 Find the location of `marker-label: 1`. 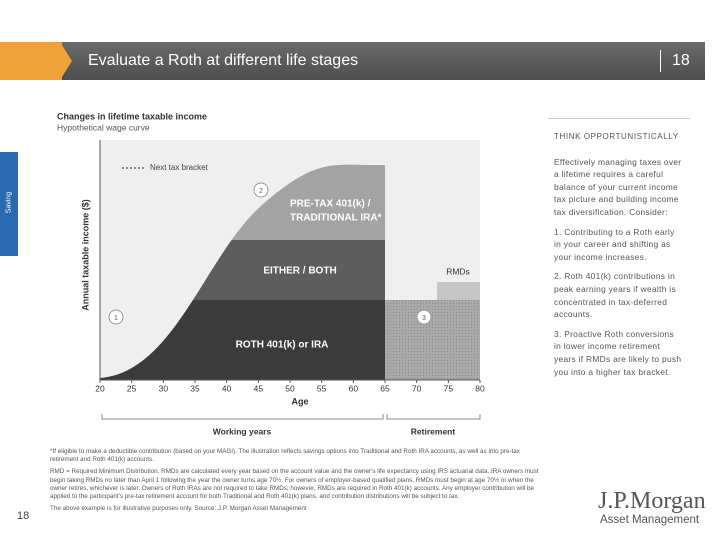

marker-label: 1 is located at coordinates (116, 318).